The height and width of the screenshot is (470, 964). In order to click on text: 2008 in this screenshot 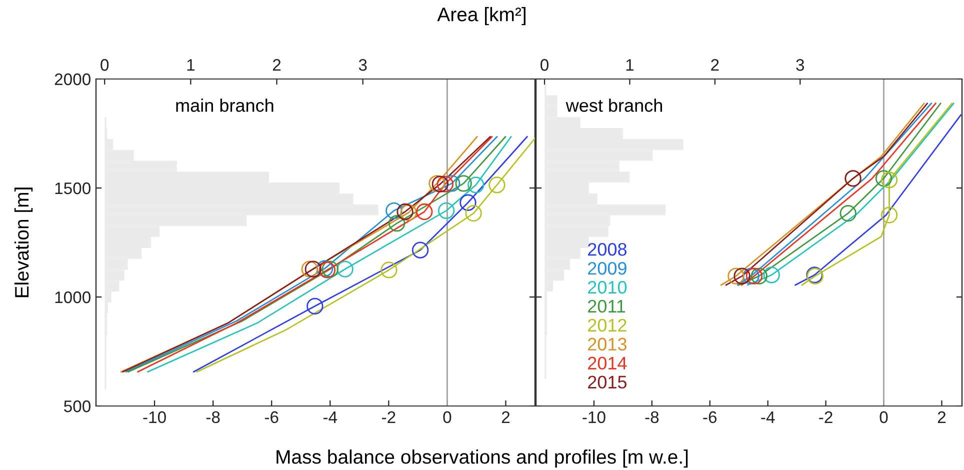, I will do `click(607, 249)`.